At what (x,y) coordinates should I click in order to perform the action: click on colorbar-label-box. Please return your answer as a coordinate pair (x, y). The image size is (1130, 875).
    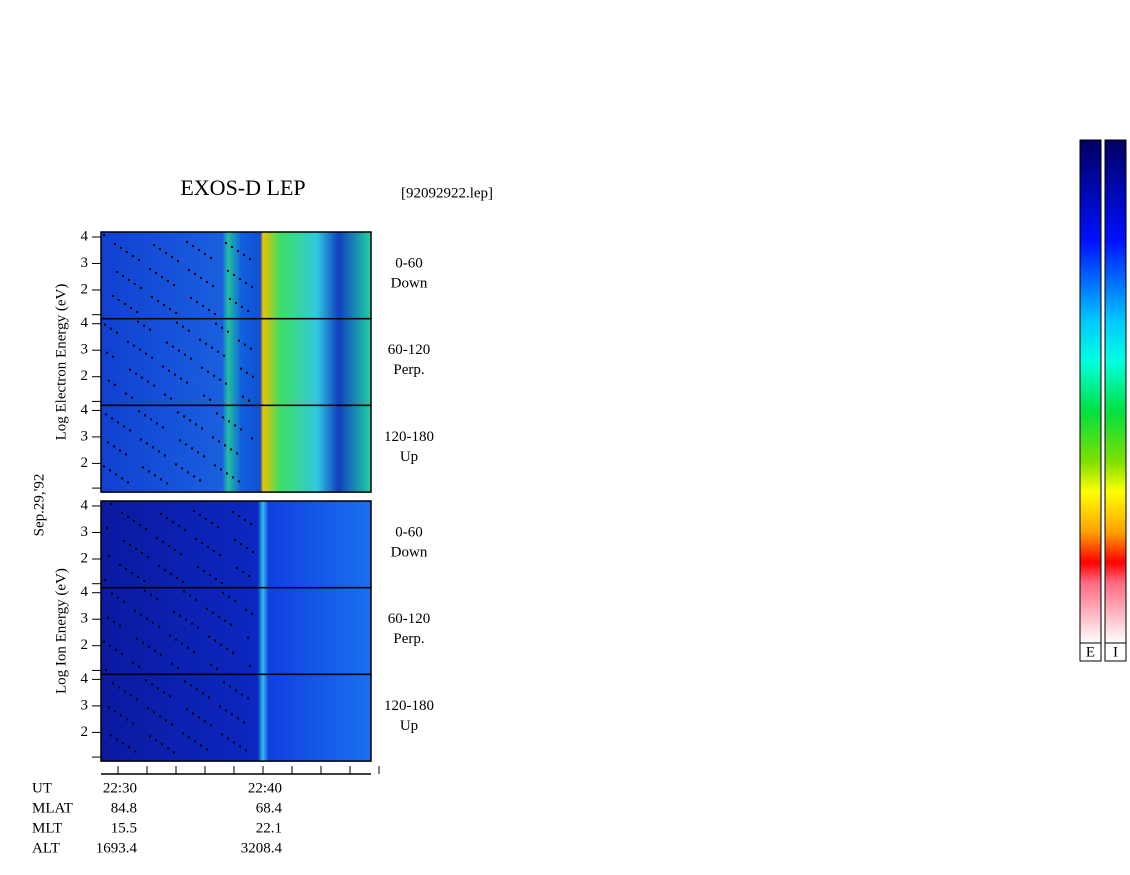
    Looking at the image, I should click on (1115, 652).